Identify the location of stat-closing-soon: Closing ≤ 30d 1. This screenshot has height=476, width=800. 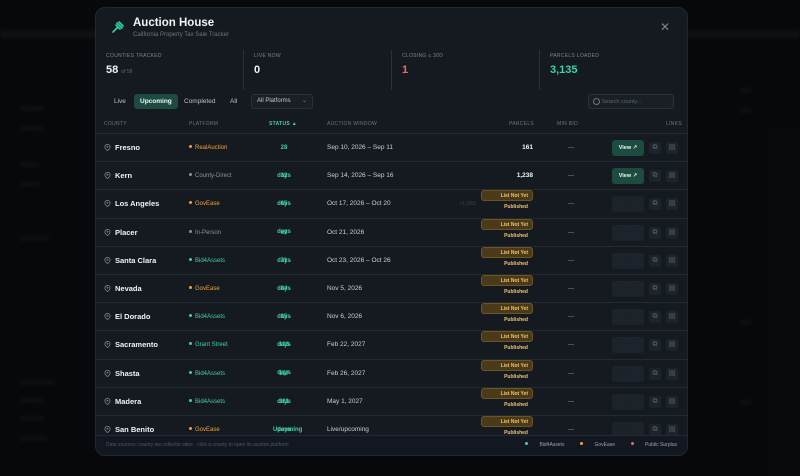
(466, 70).